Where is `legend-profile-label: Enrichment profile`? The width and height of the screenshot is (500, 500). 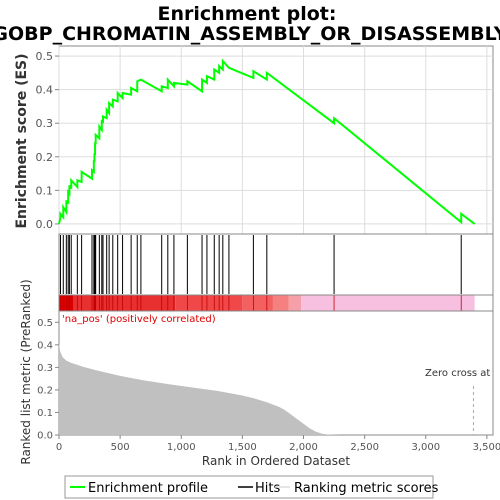 legend-profile-label: Enrichment profile is located at coordinates (148, 488).